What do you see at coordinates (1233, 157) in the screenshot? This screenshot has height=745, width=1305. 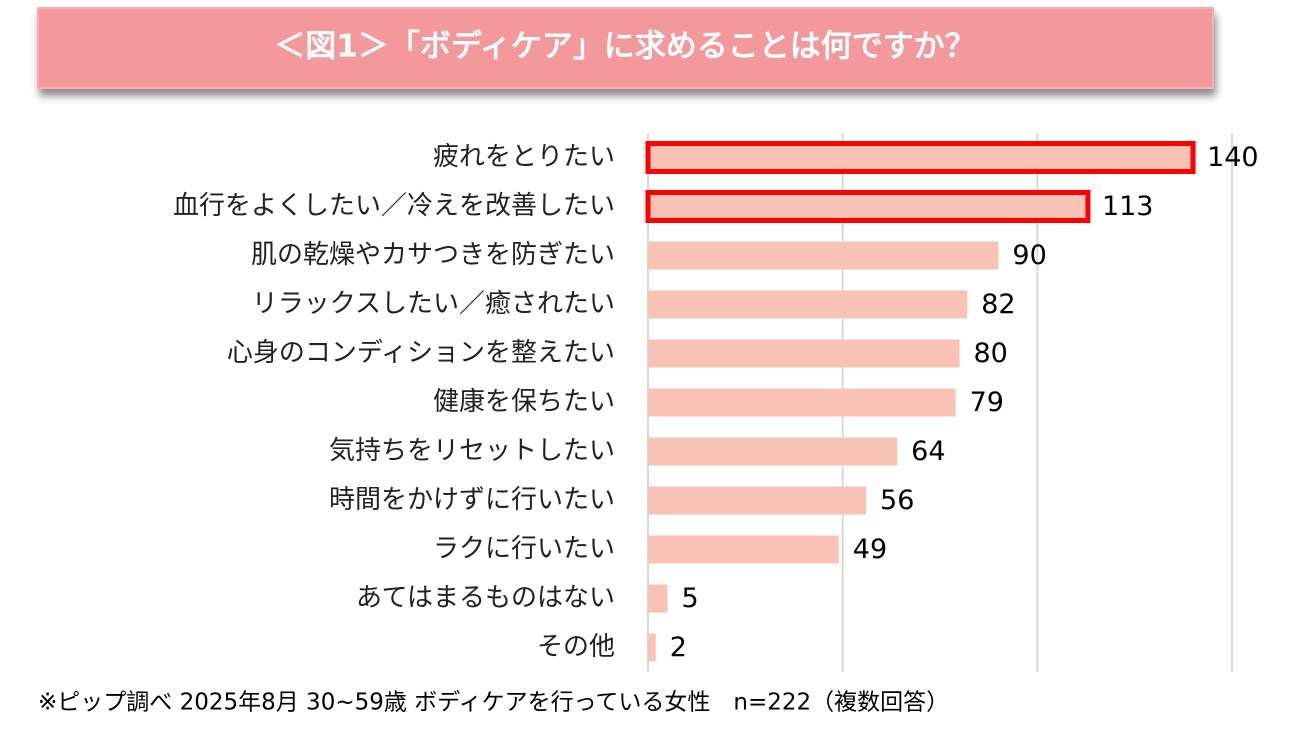 I see `value-label: 140` at bounding box center [1233, 157].